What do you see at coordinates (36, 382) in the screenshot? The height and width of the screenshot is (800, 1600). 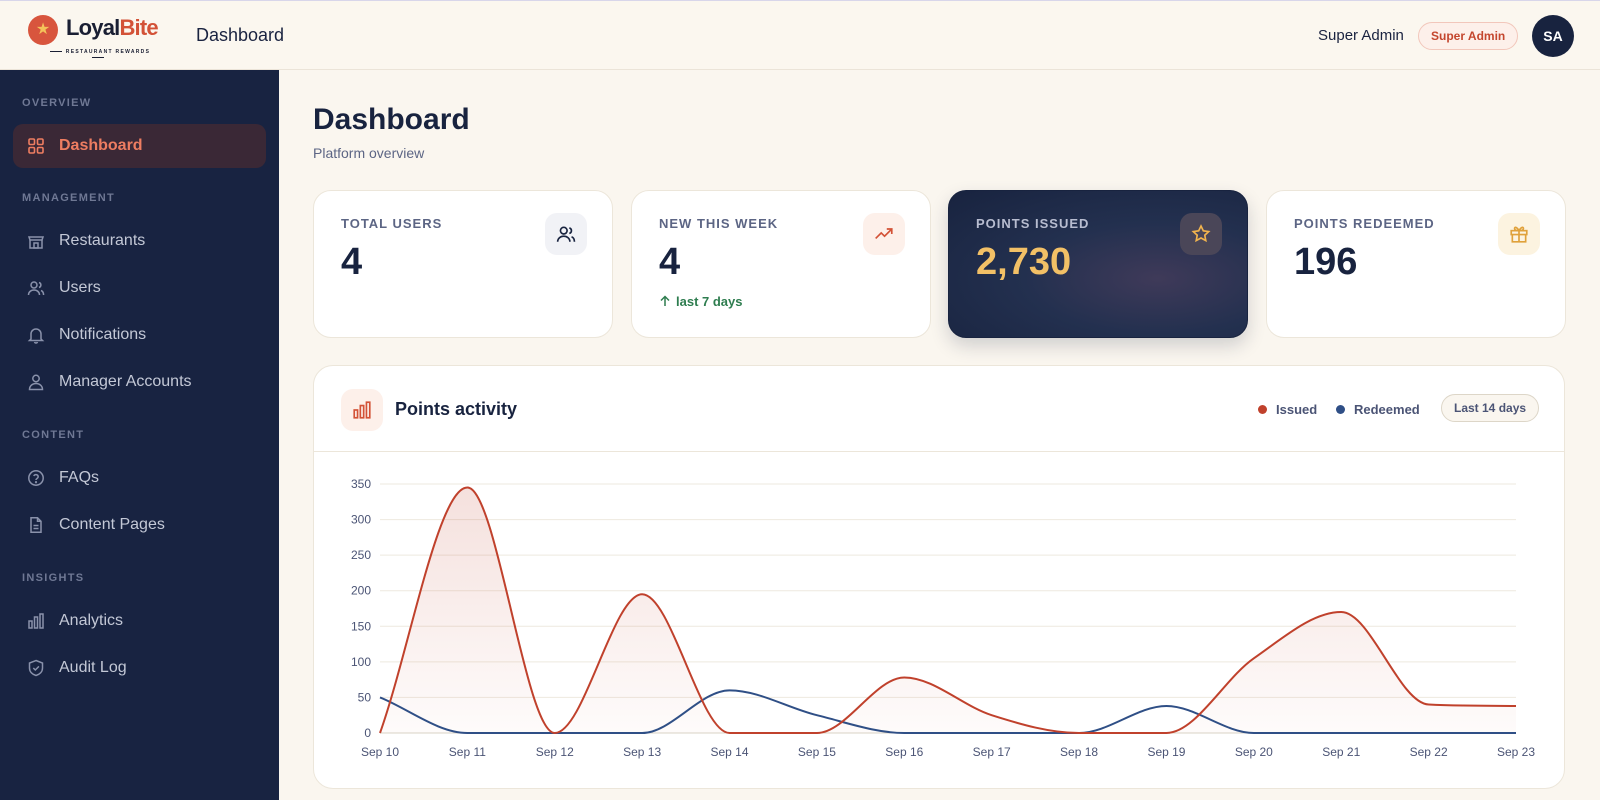 I see `user-icon` at bounding box center [36, 382].